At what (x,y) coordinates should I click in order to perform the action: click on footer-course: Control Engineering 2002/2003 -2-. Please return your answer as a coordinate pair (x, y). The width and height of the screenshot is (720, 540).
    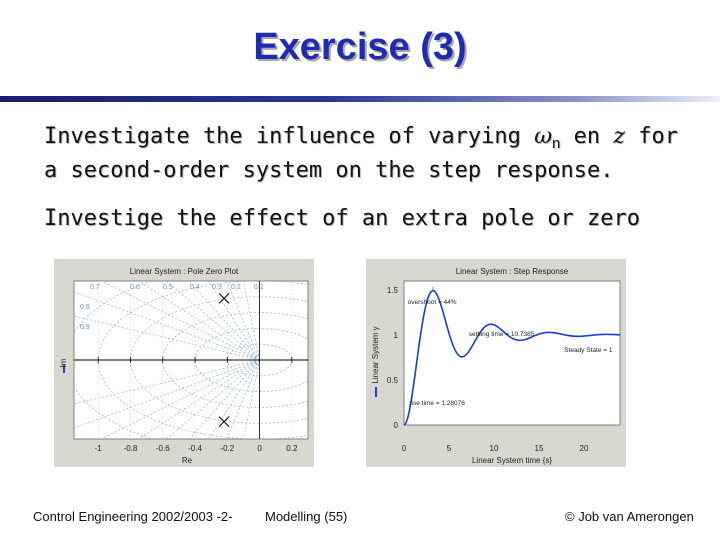
    Looking at the image, I should click on (133, 516).